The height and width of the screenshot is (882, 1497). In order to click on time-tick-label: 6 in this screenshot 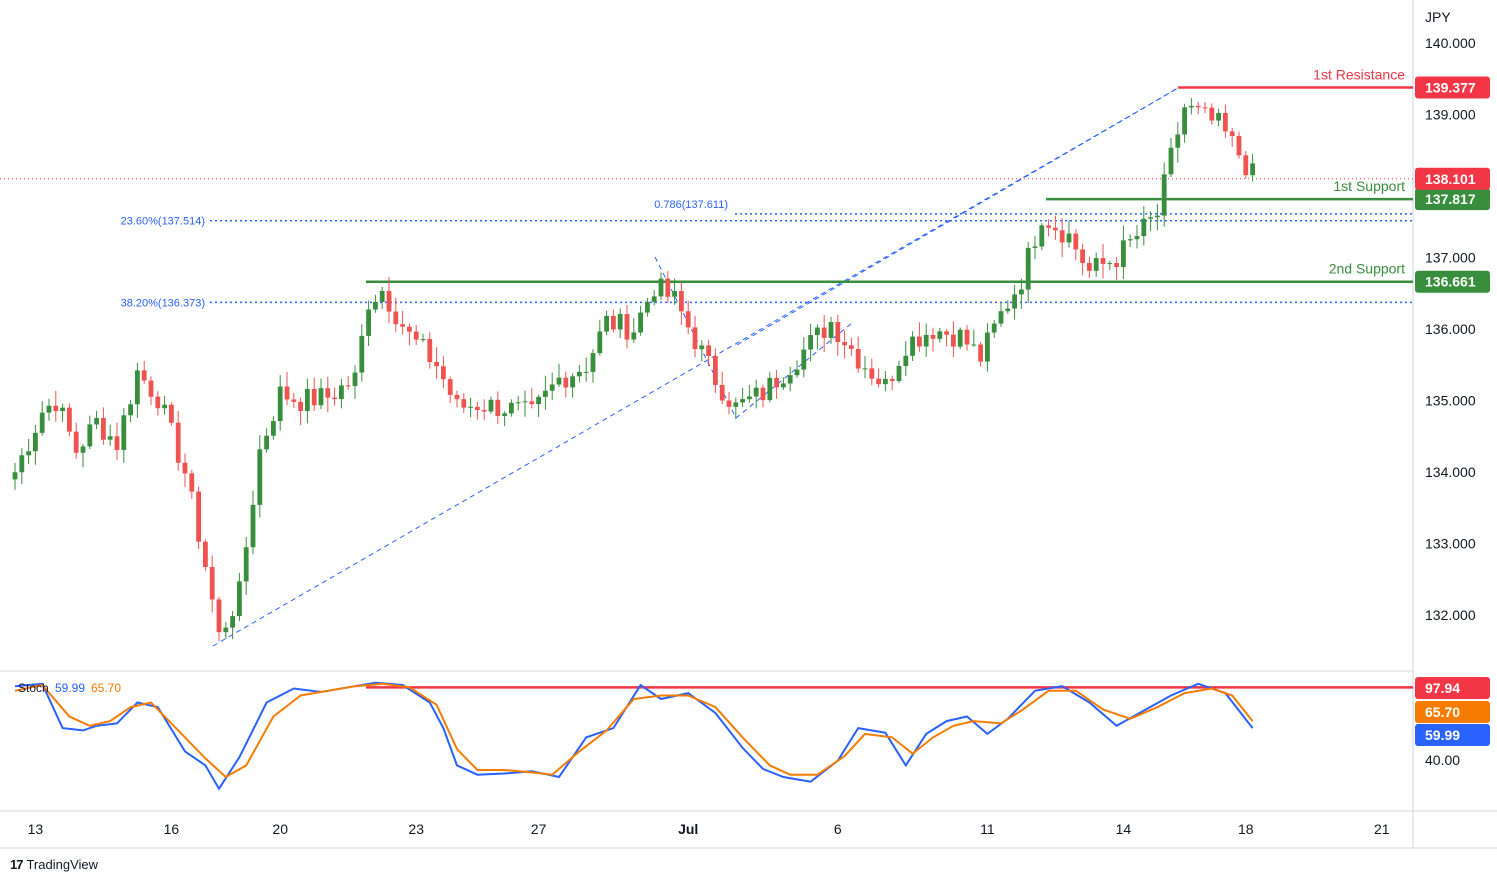, I will do `click(838, 829)`.